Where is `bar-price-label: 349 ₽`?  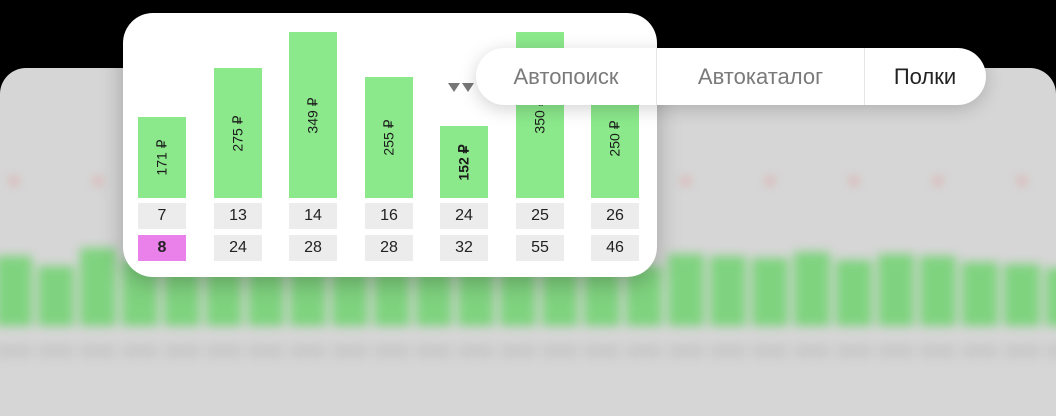
bar-price-label: 349 ₽ is located at coordinates (312, 115).